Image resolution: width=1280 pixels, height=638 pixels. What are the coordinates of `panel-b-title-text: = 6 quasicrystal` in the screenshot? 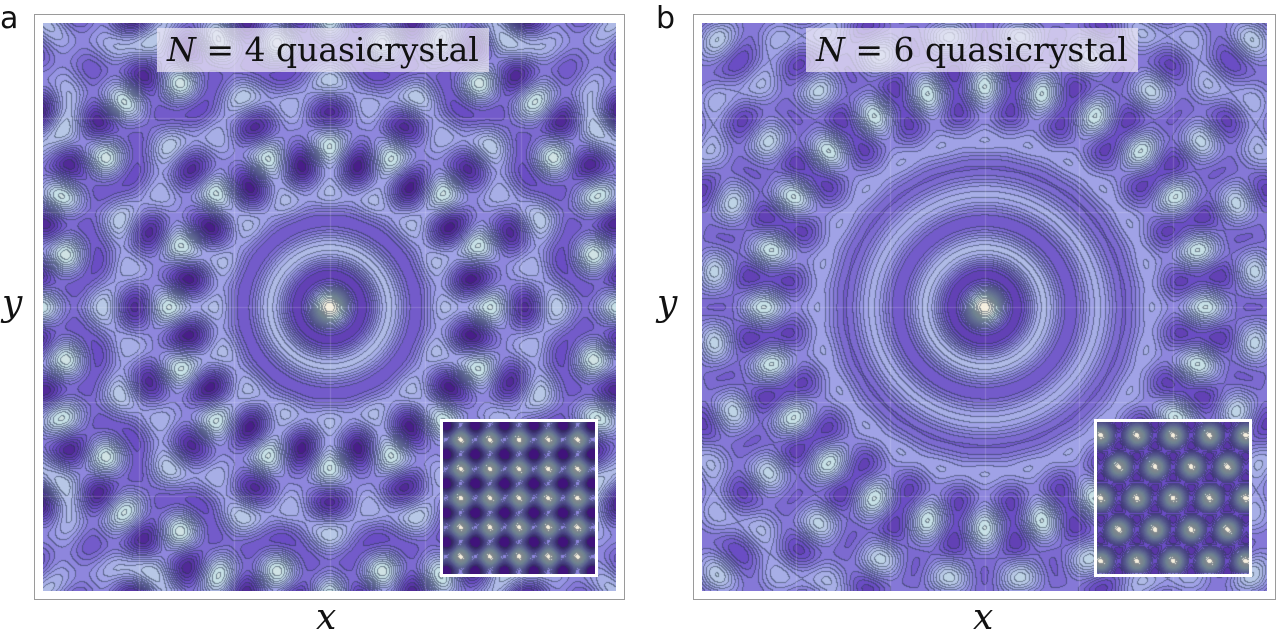 It's located at (986, 49).